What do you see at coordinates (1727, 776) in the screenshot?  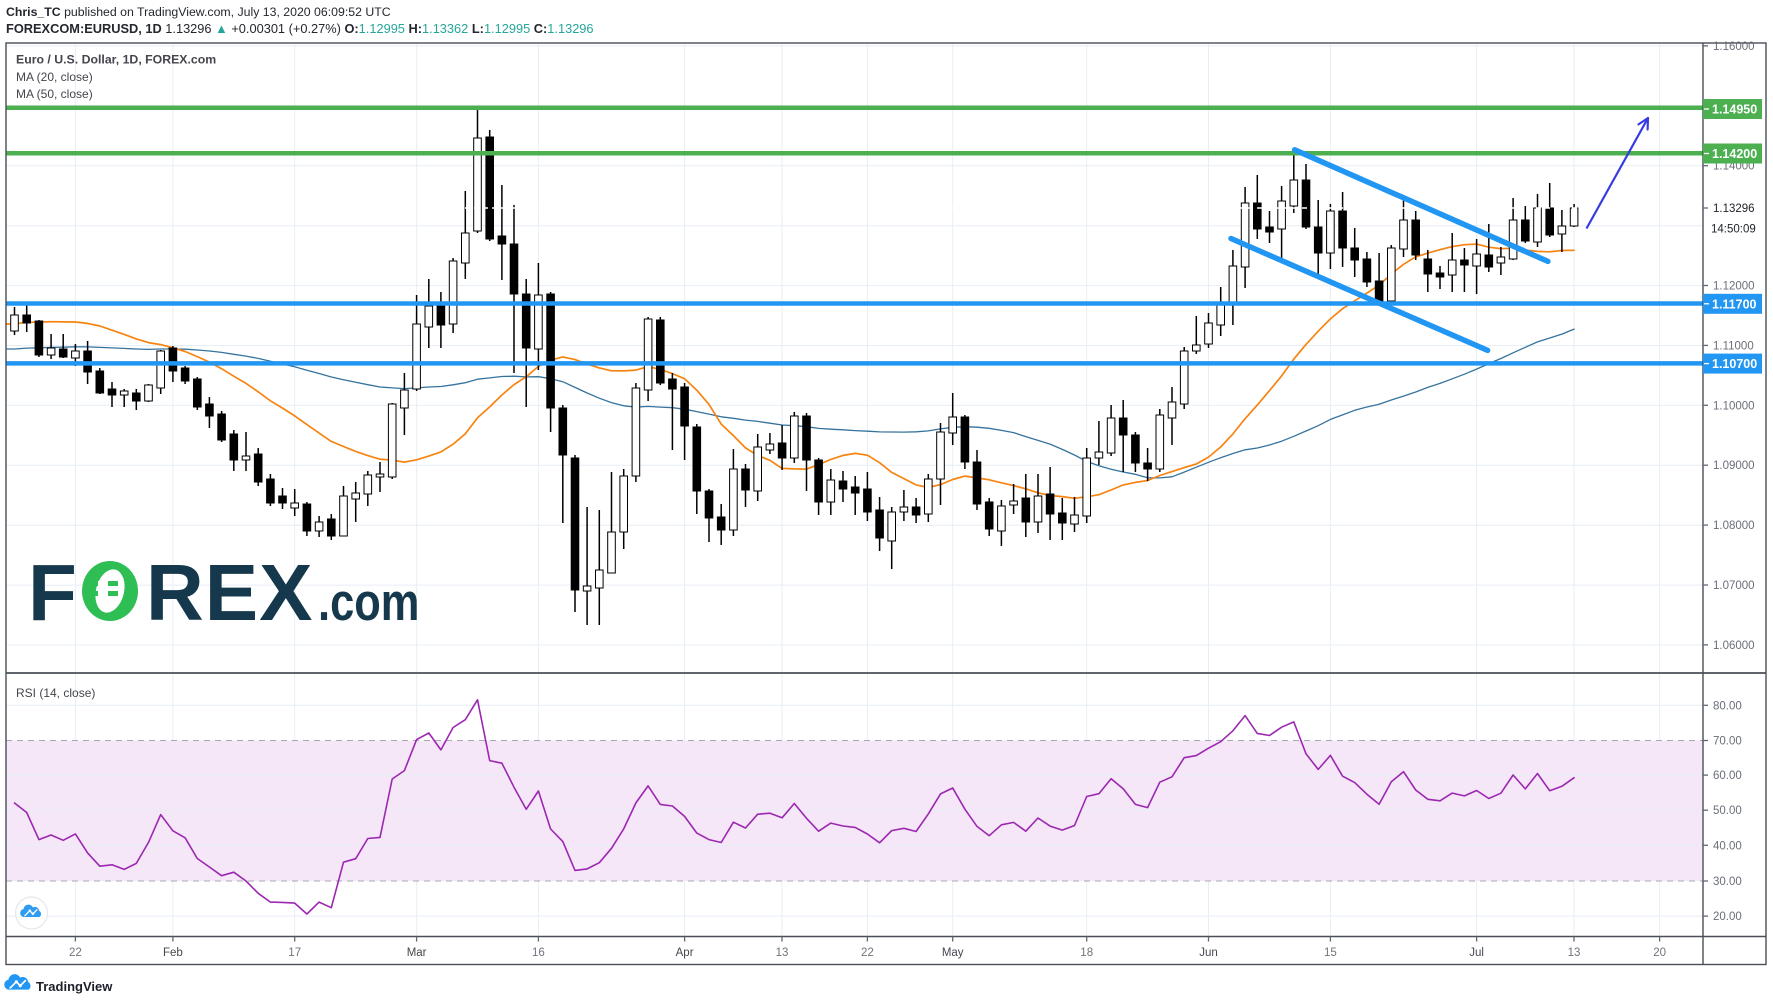 I see `svg-text: 60.00` at bounding box center [1727, 776].